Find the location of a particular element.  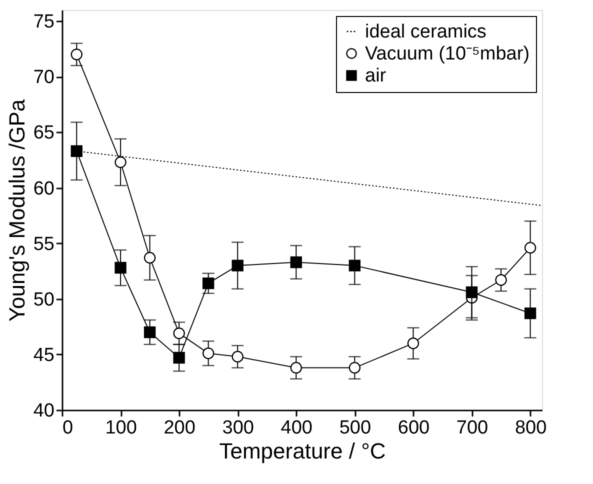

x-tick-label: 400 is located at coordinates (296, 428).